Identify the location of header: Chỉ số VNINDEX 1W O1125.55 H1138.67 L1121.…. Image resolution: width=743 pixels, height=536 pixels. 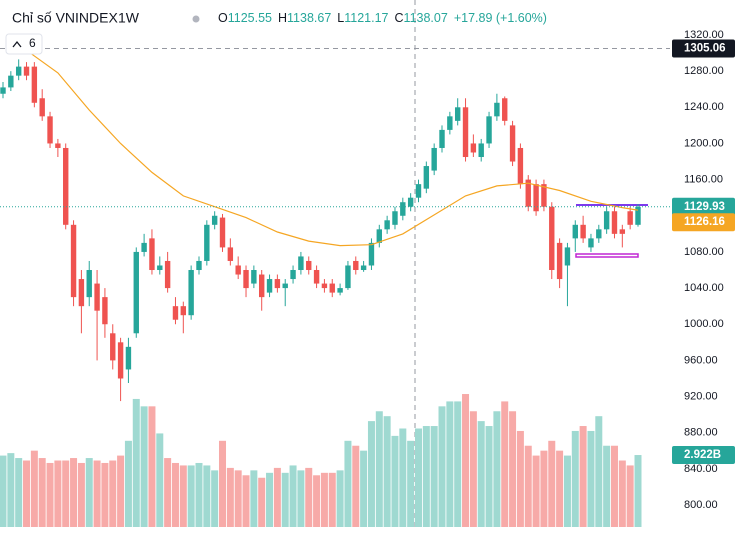
(276, 32).